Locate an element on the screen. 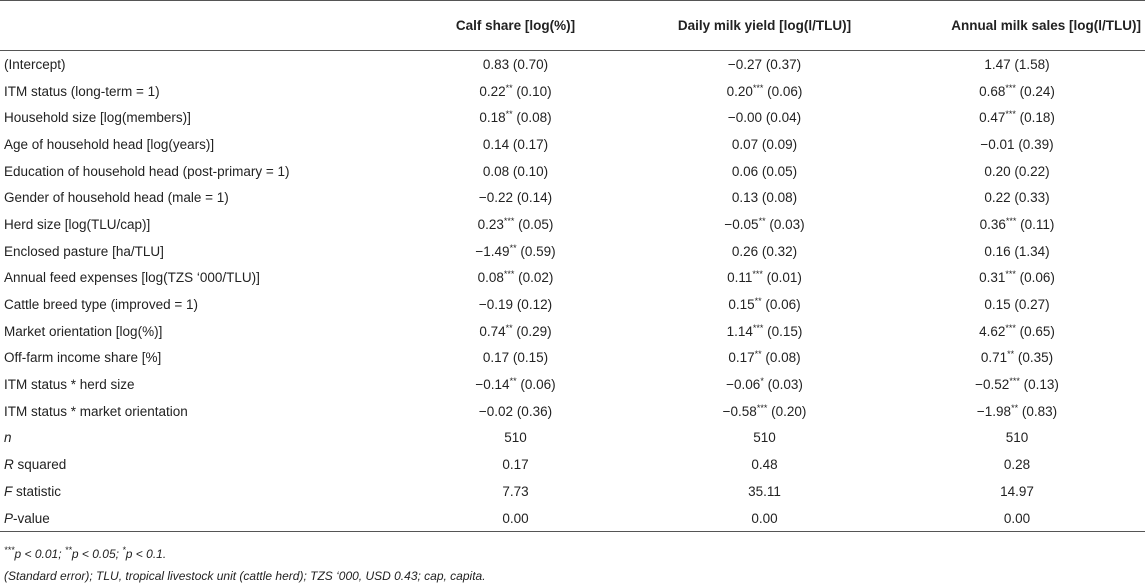  standard-error: (0.03) is located at coordinates (785, 224).